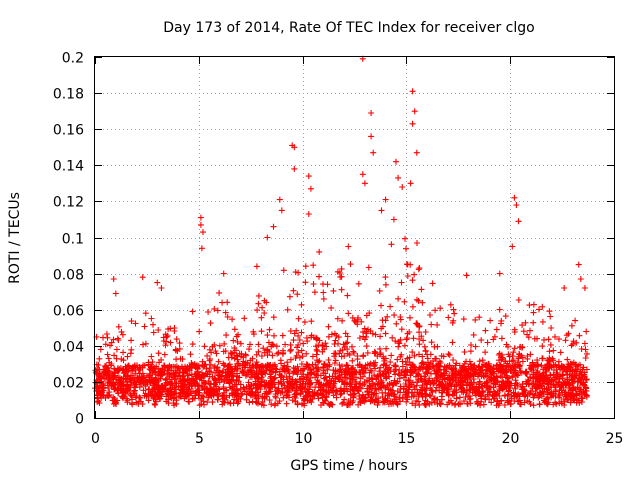  What do you see at coordinates (79, 420) in the screenshot?
I see `y-tick-label: 0` at bounding box center [79, 420].